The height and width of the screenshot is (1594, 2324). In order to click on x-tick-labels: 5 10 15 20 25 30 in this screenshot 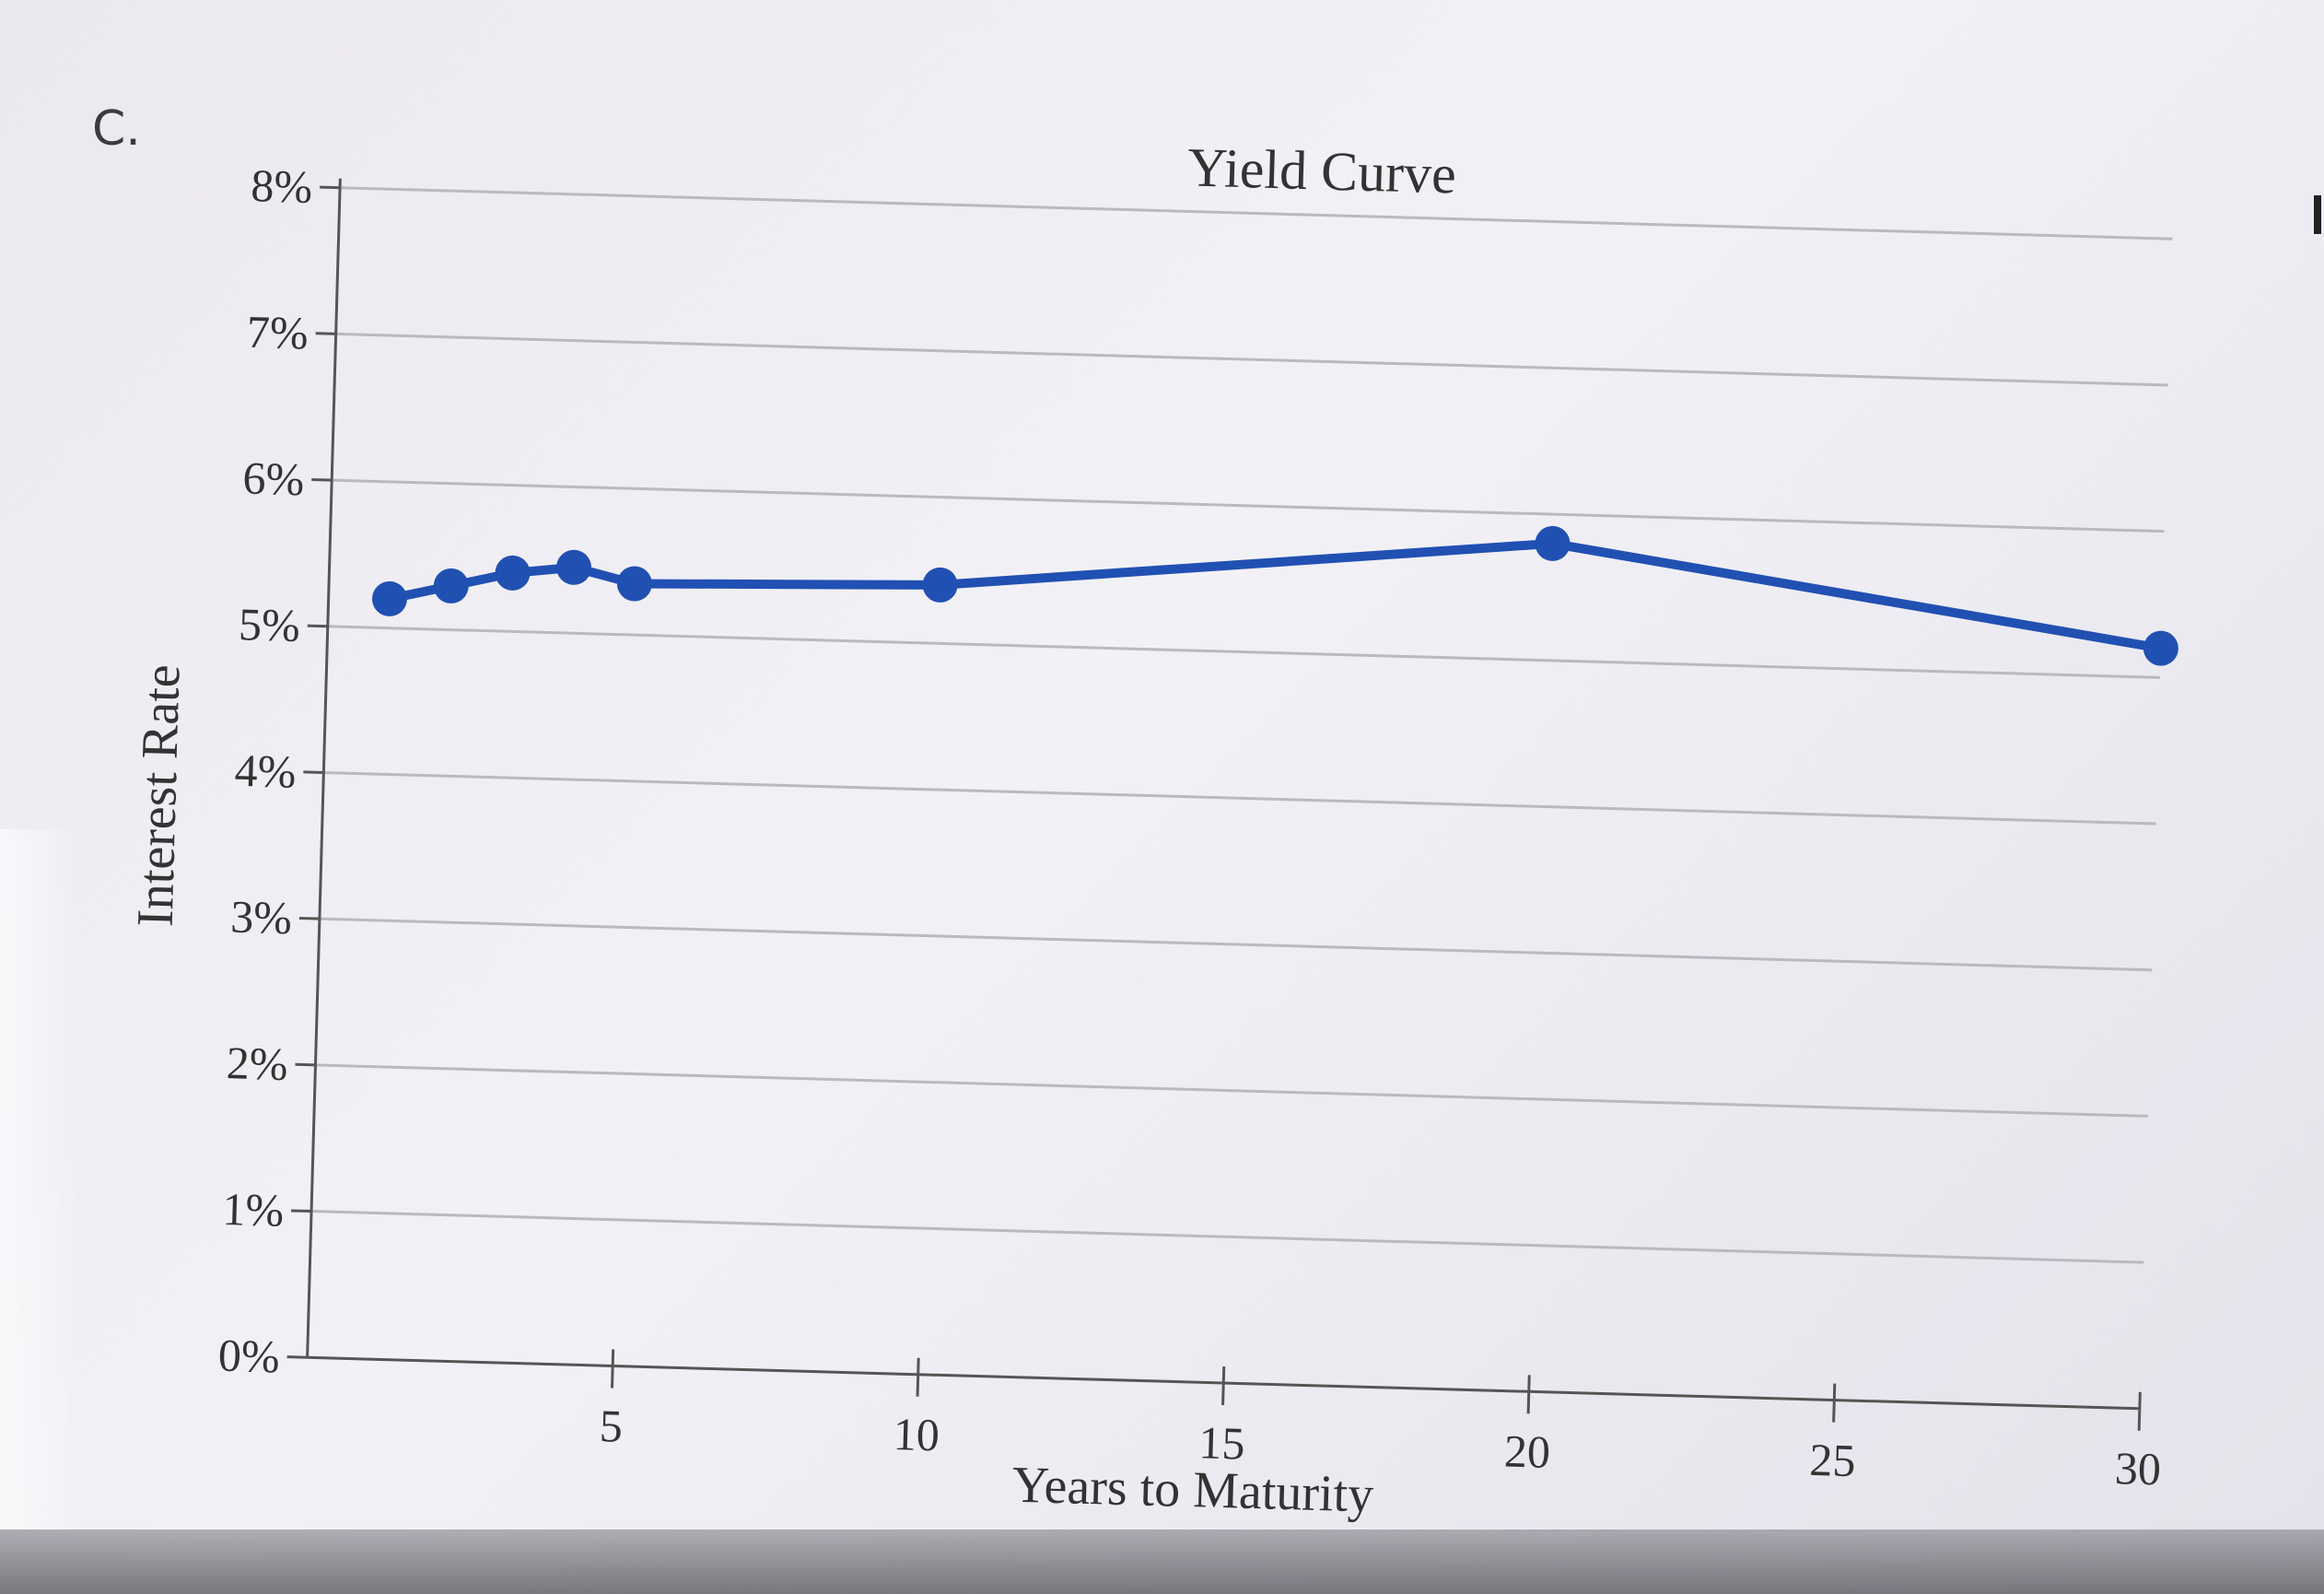, I will do `click(1380, 1447)`.